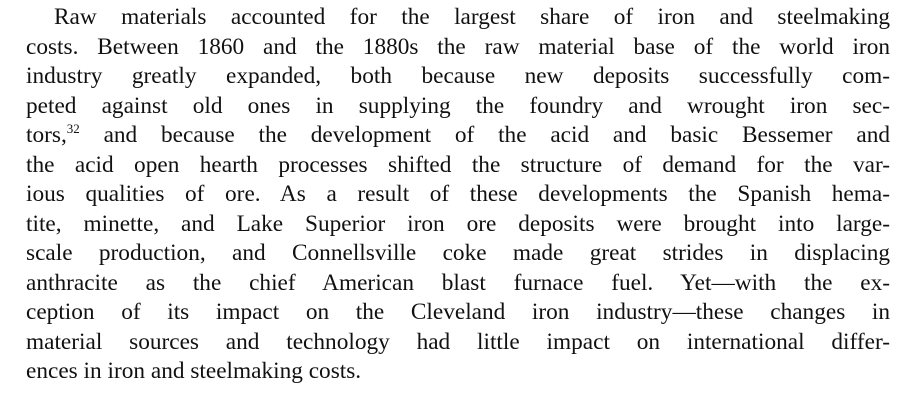  I want to click on text-fragment: tors,, so click(46, 135).